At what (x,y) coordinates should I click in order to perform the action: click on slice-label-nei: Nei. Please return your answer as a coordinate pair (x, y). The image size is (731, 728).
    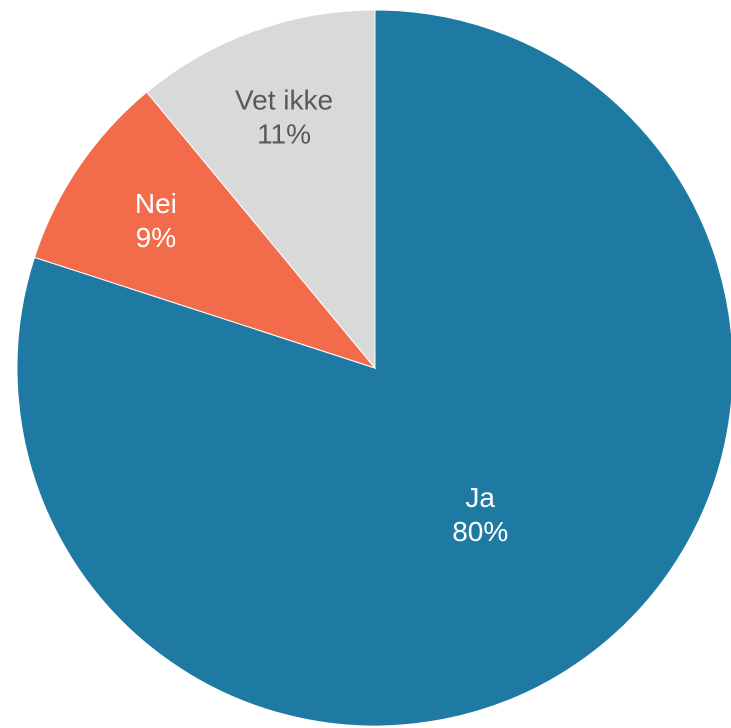
    Looking at the image, I should click on (156, 203).